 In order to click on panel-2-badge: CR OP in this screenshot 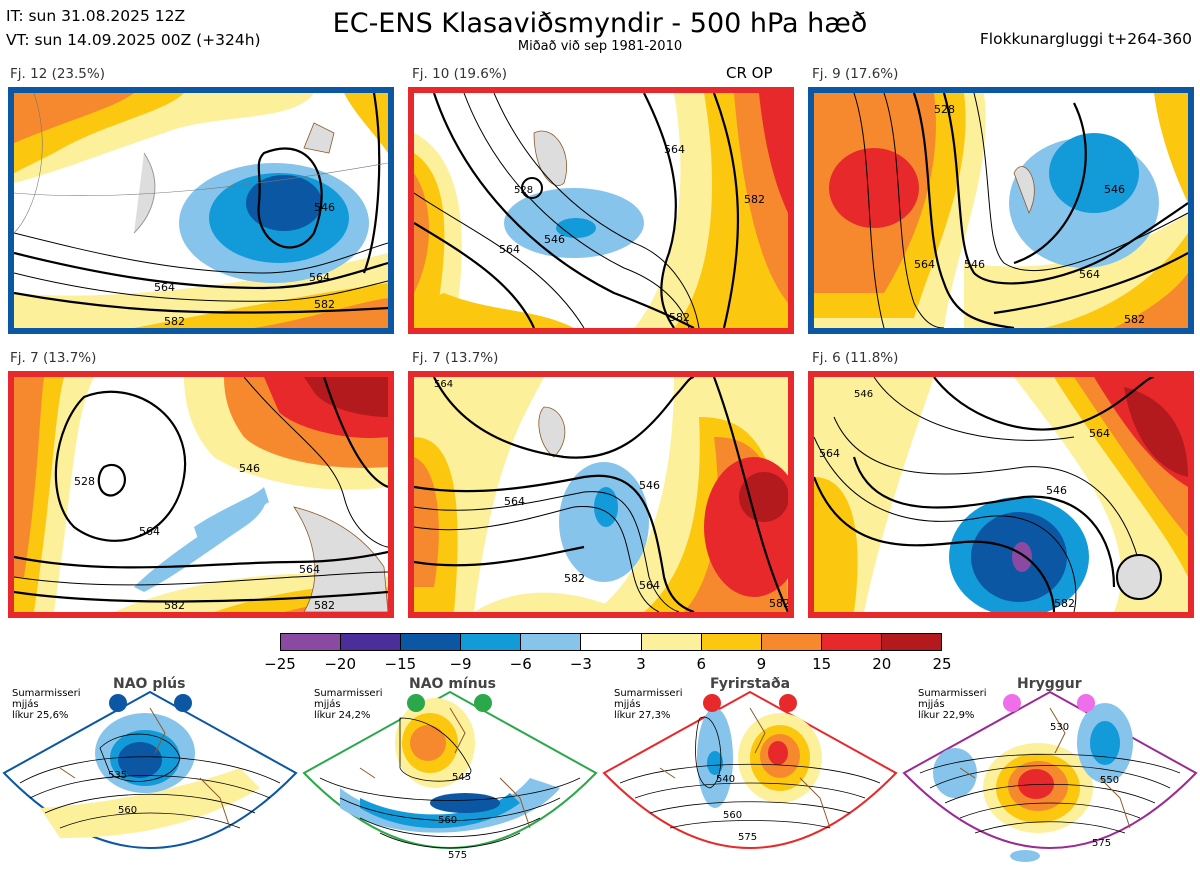, I will do `click(749, 73)`.